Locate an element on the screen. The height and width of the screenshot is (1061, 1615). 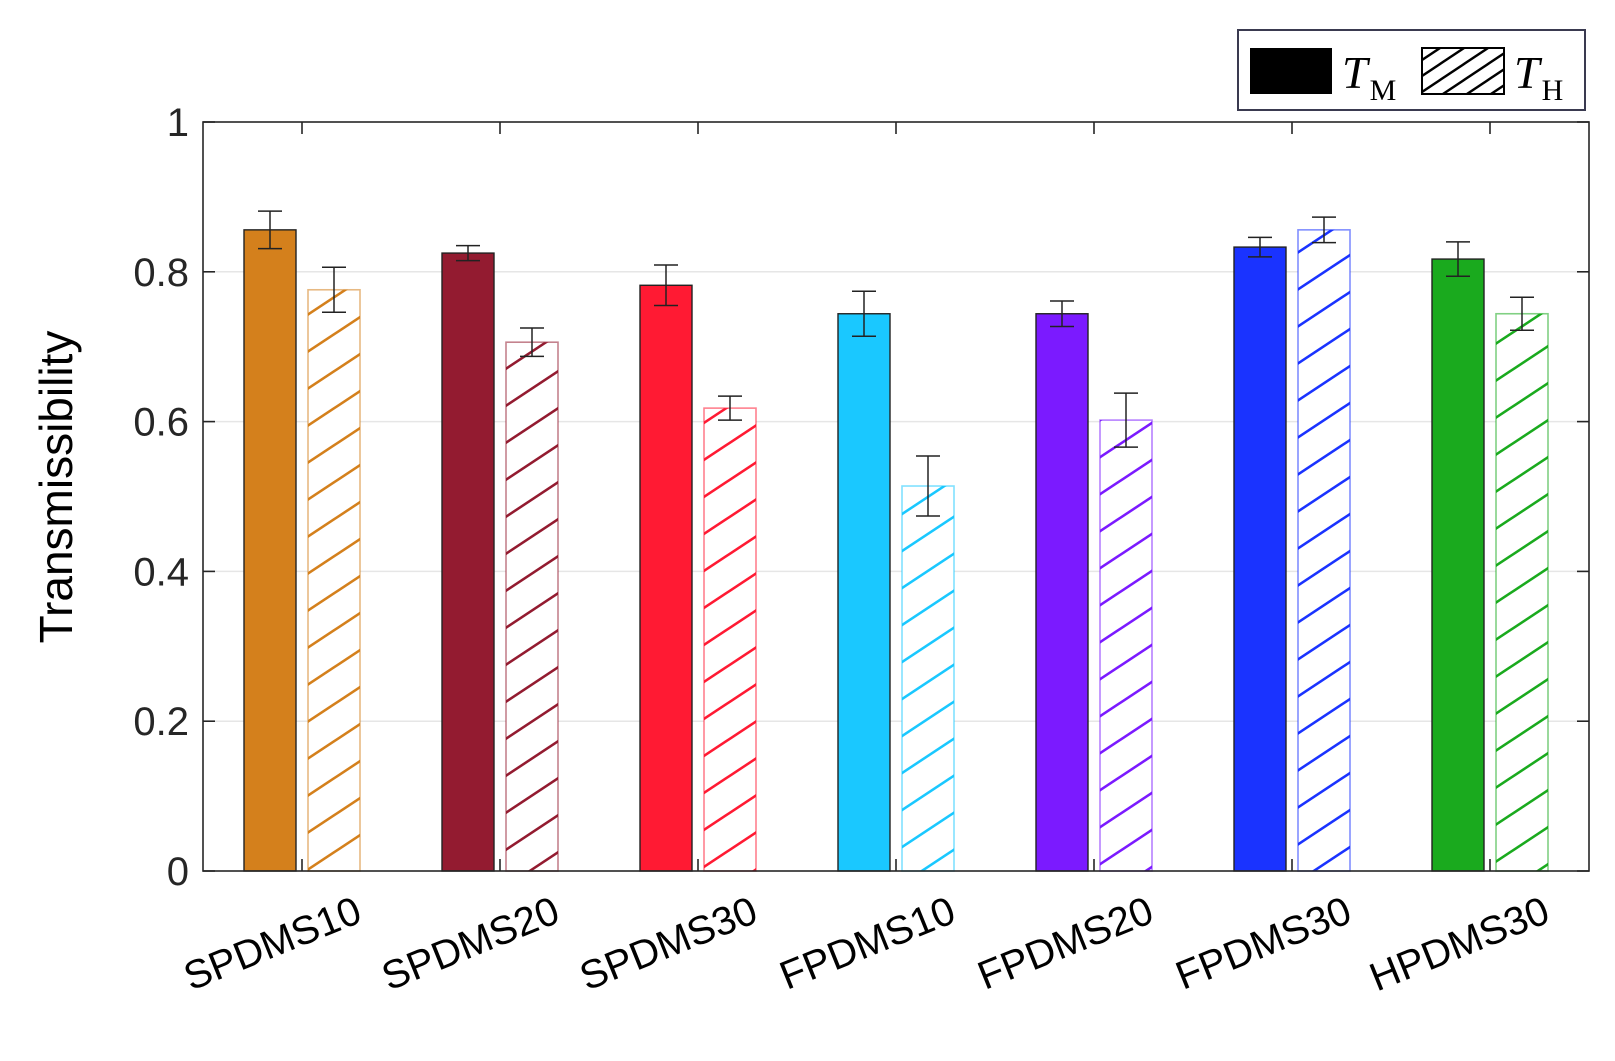
bar-tm-spdms30 is located at coordinates (666, 578).